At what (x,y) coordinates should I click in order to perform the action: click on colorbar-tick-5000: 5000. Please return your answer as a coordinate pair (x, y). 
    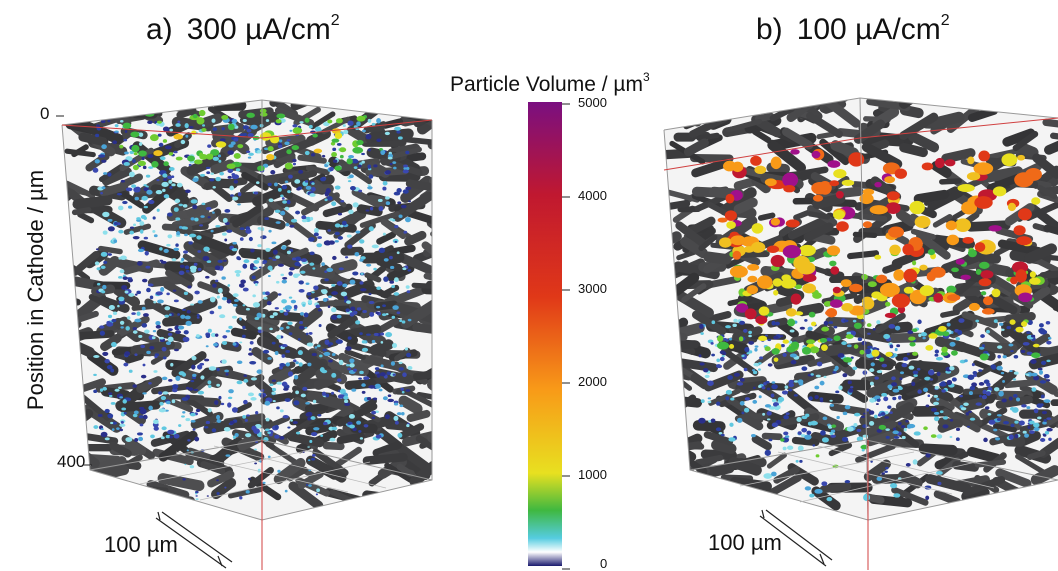
    Looking at the image, I should click on (592, 102).